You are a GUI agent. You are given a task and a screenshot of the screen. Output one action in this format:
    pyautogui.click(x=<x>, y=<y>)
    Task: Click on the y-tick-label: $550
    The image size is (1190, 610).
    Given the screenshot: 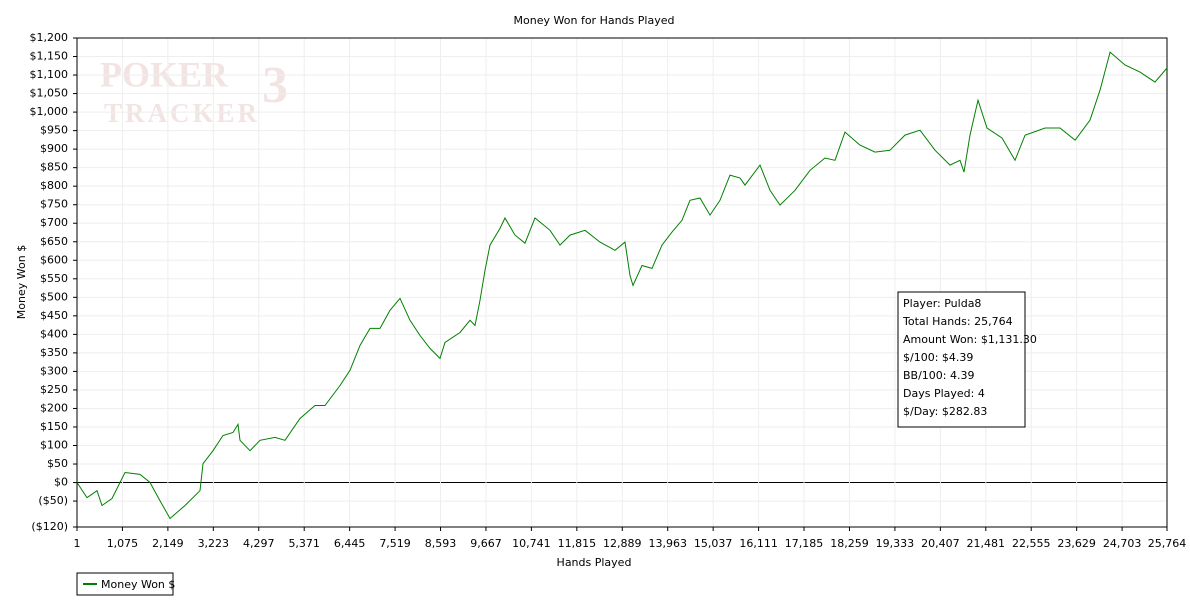 What is the action you would take?
    pyautogui.click(x=54, y=278)
    